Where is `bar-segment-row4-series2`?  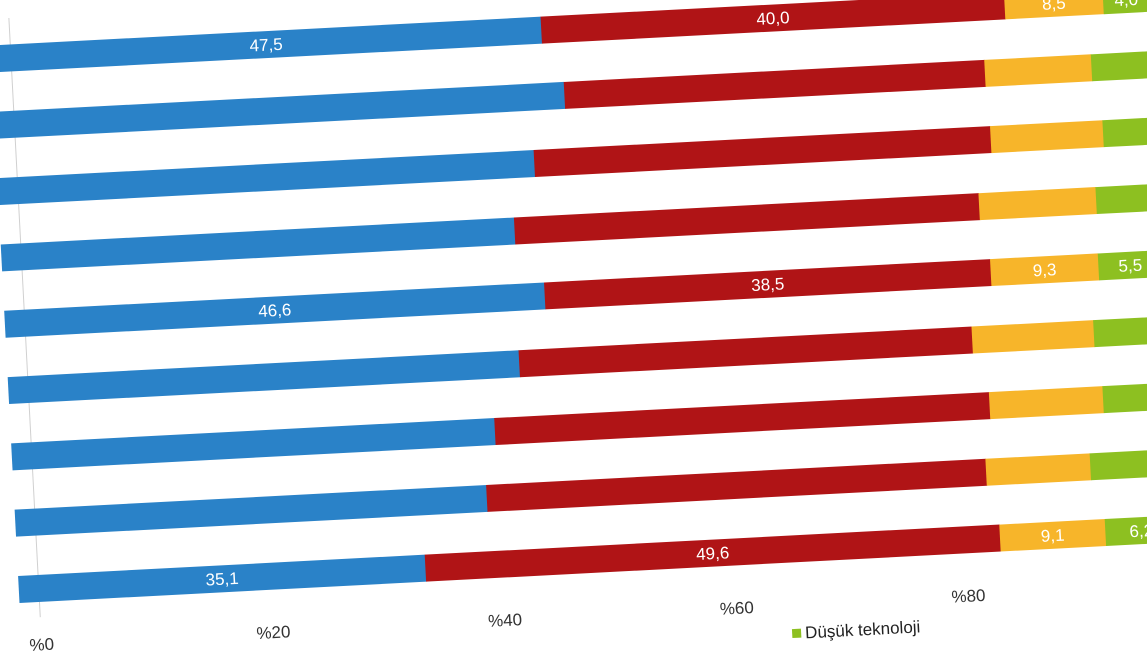
bar-segment-row4-series2 is located at coordinates (747, 219).